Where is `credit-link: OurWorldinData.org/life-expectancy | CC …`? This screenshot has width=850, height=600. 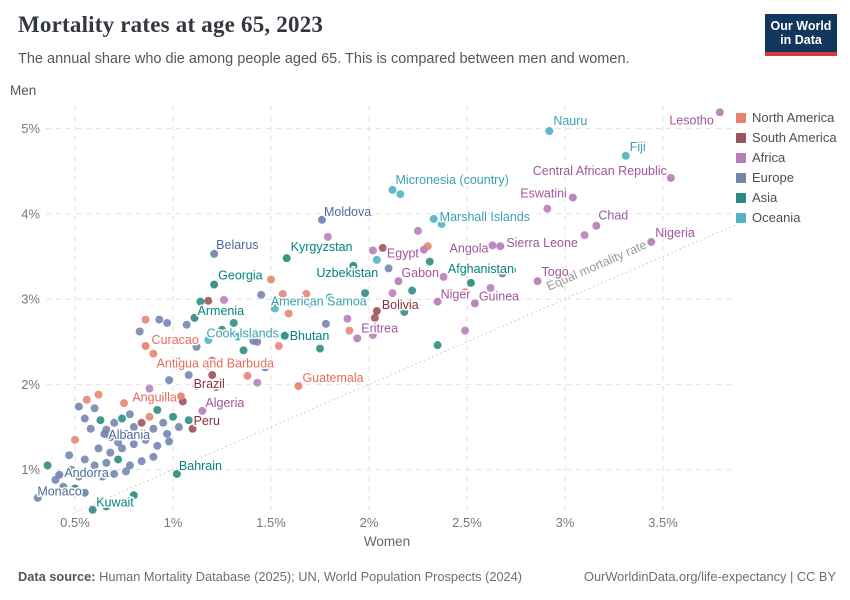
credit-link: OurWorldinData.org/life-expectancy | CC … is located at coordinates (709, 576).